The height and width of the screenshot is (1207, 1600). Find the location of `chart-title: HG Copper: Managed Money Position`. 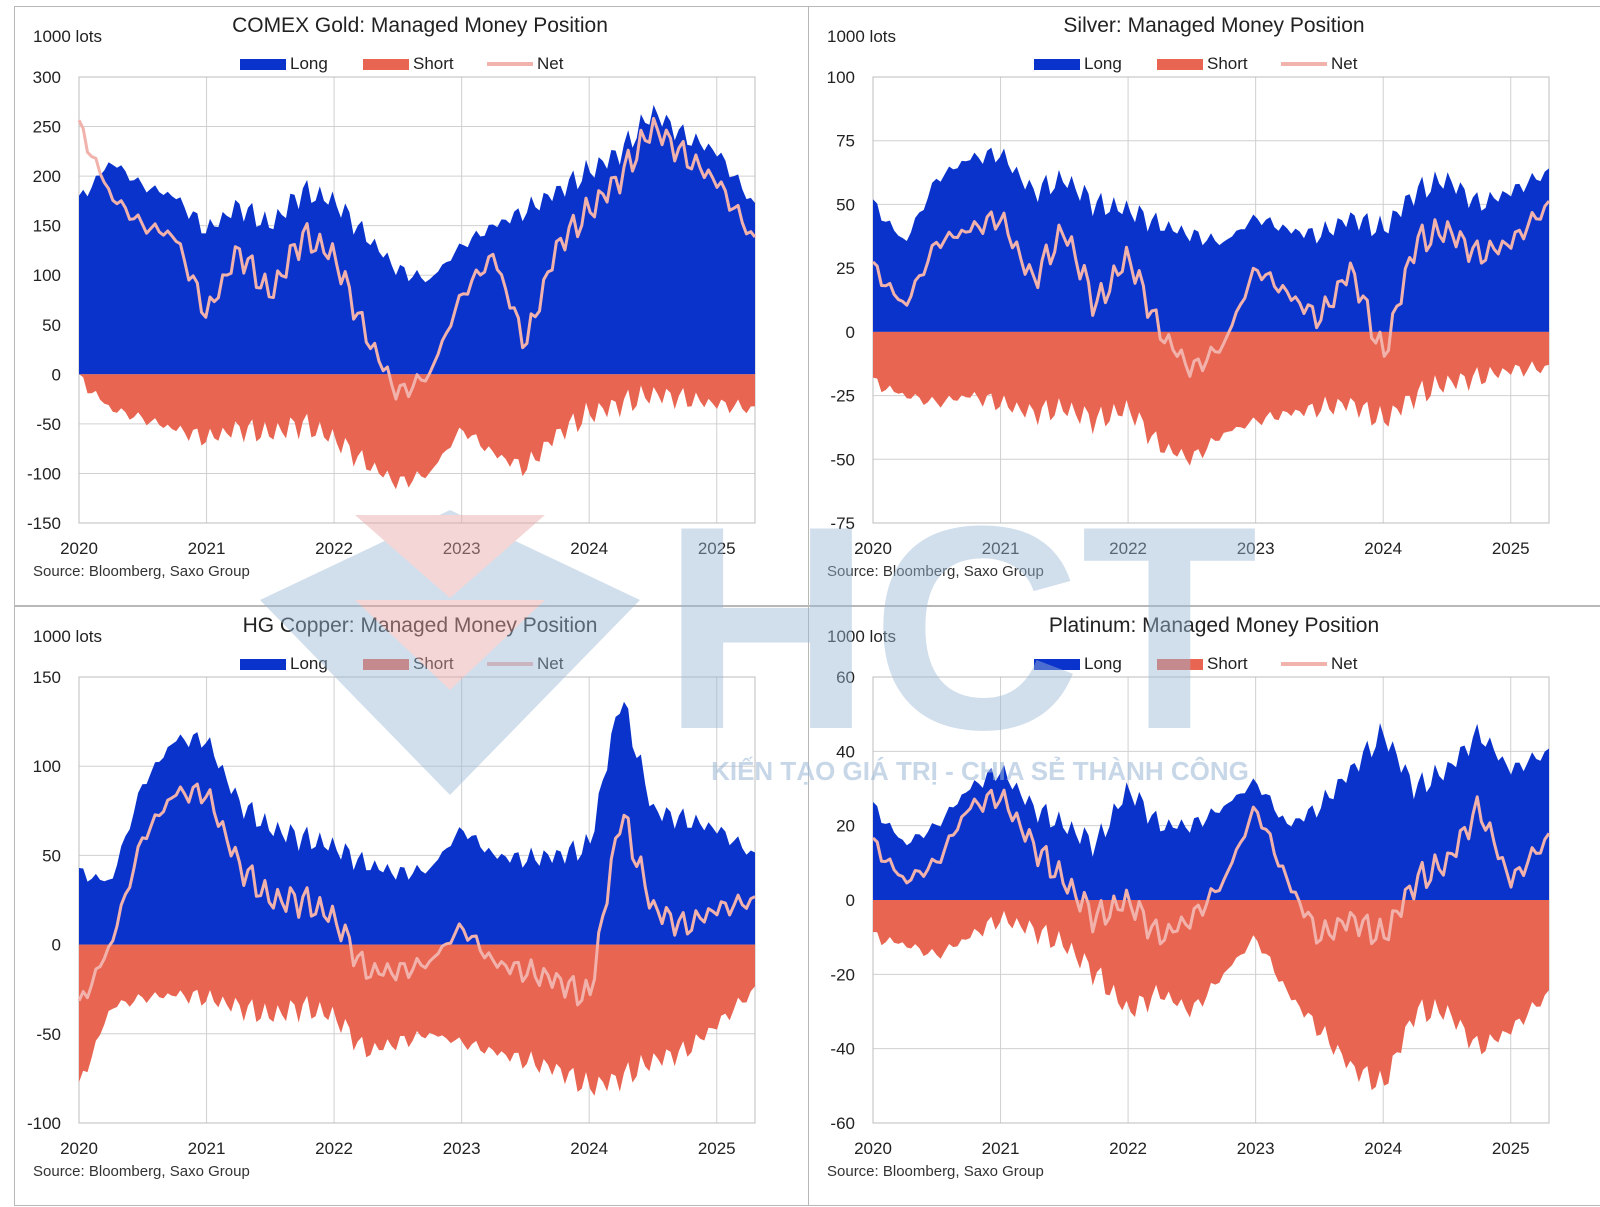

chart-title: HG Copper: Managed Money Position is located at coordinates (420, 625).